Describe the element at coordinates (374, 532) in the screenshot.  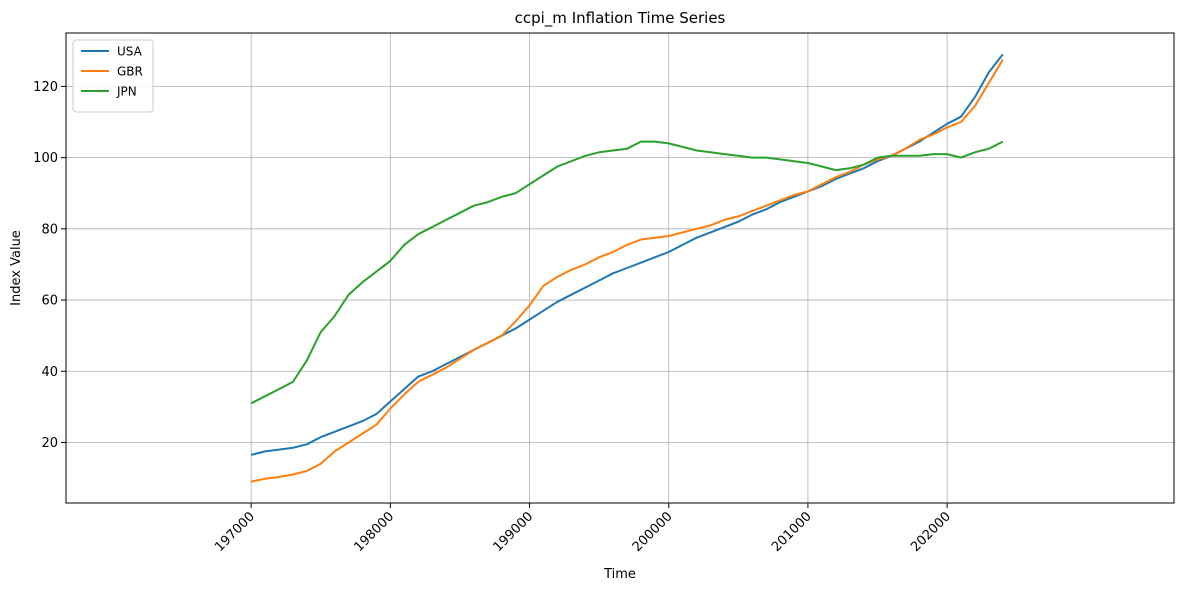
I see `x-tick-label: 198000` at that location.